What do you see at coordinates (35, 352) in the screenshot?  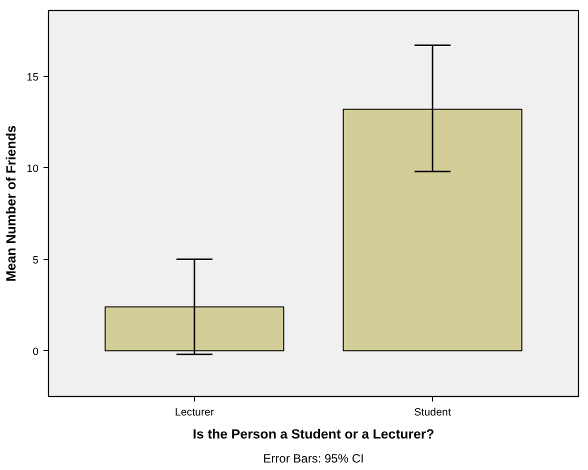 I see `y-tick-label: 0` at bounding box center [35, 352].